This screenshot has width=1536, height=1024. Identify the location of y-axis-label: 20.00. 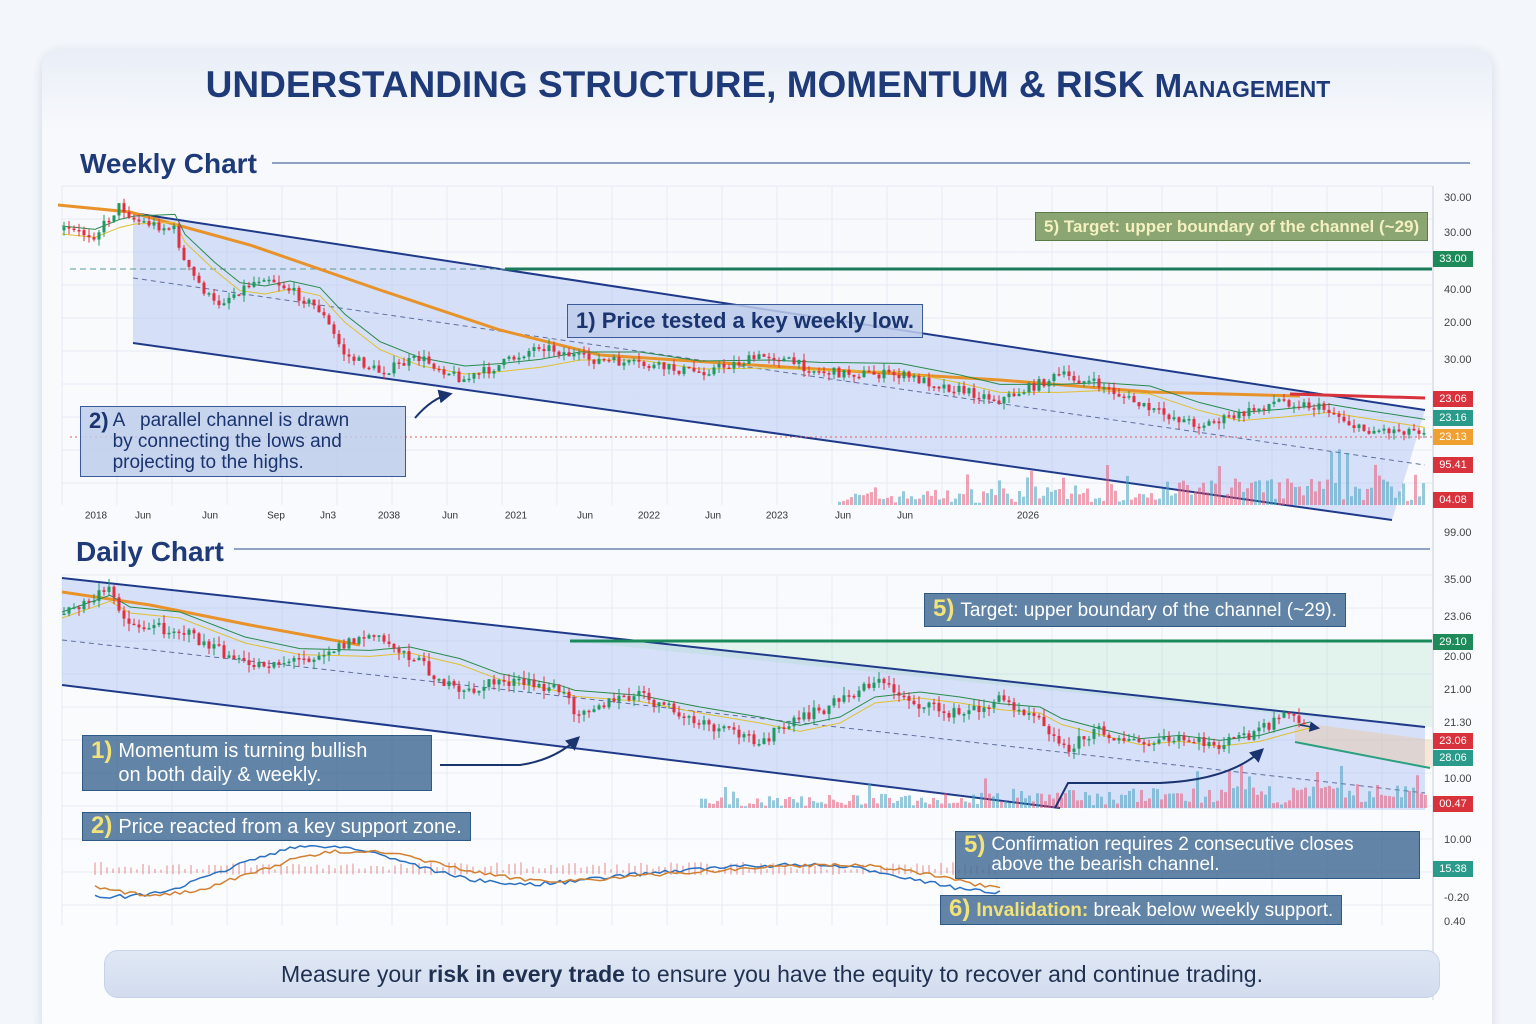
(1458, 657).